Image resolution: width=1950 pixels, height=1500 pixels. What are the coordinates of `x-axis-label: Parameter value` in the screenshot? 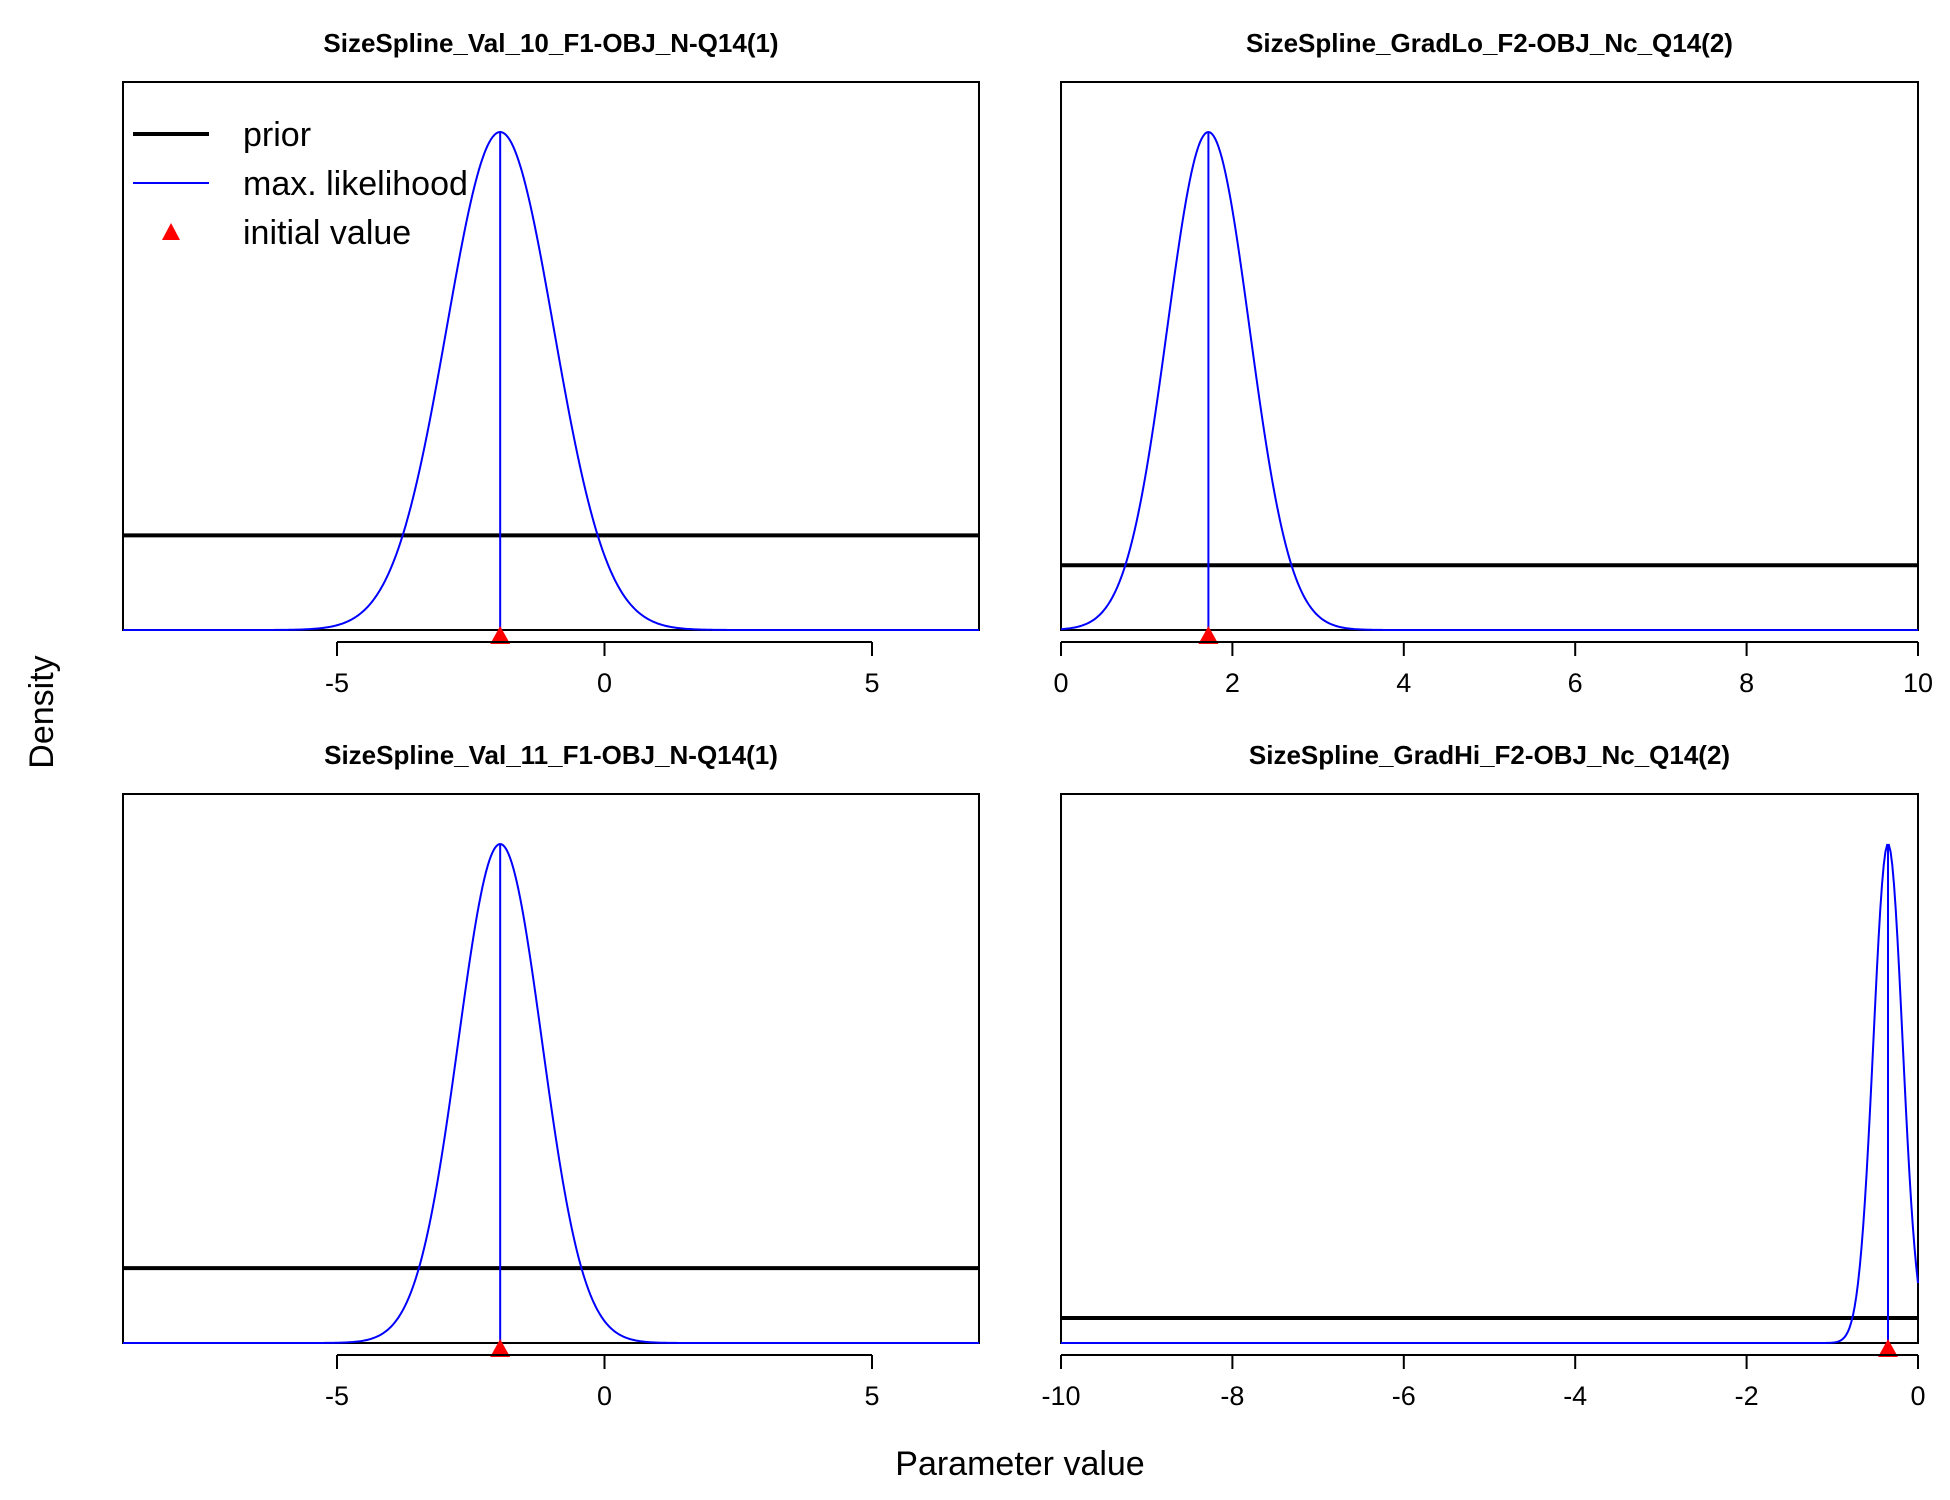 It's located at (1019, 1464).